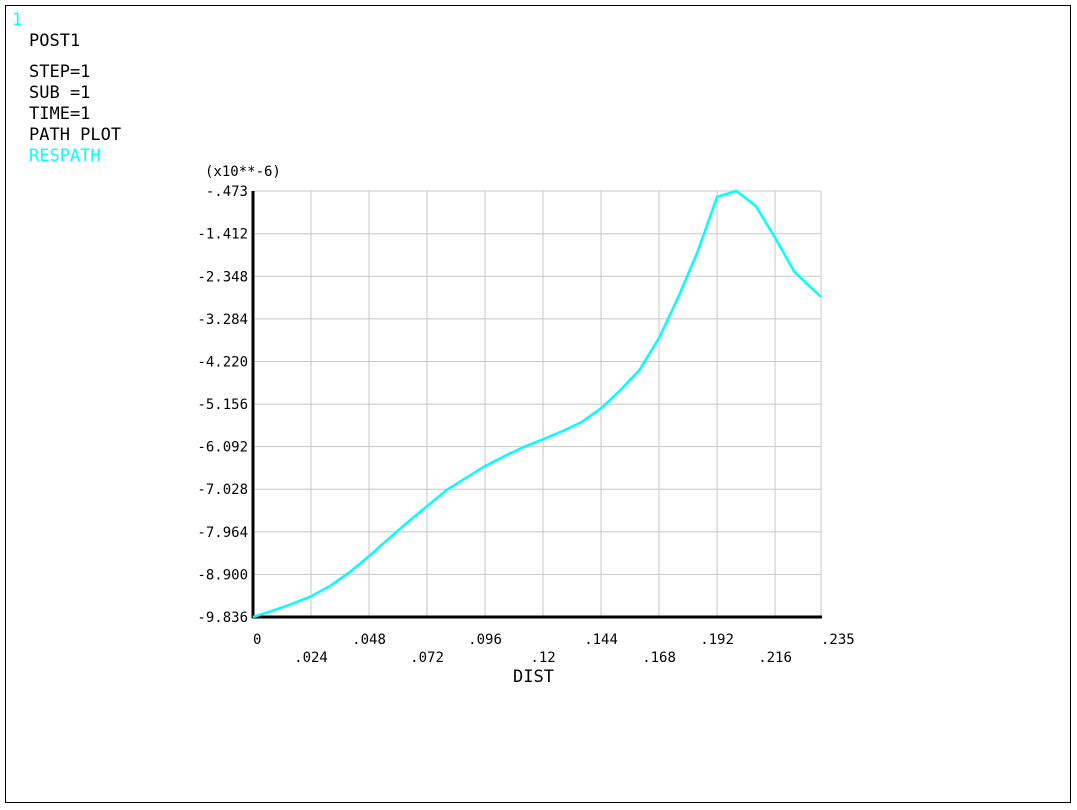 The height and width of the screenshot is (810, 1077). What do you see at coordinates (55, 41) in the screenshot?
I see `info-post1: POST1` at bounding box center [55, 41].